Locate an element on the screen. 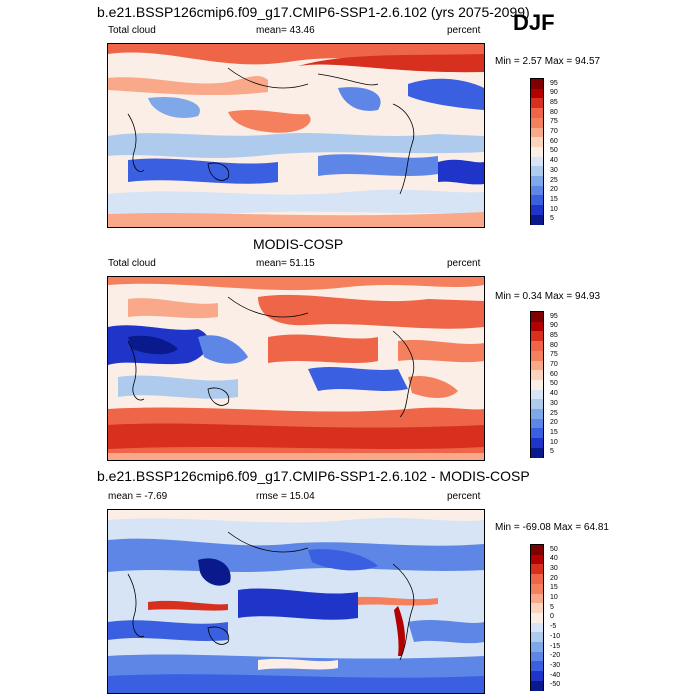  colorbar-tick-label: -20 is located at coordinates (555, 656).